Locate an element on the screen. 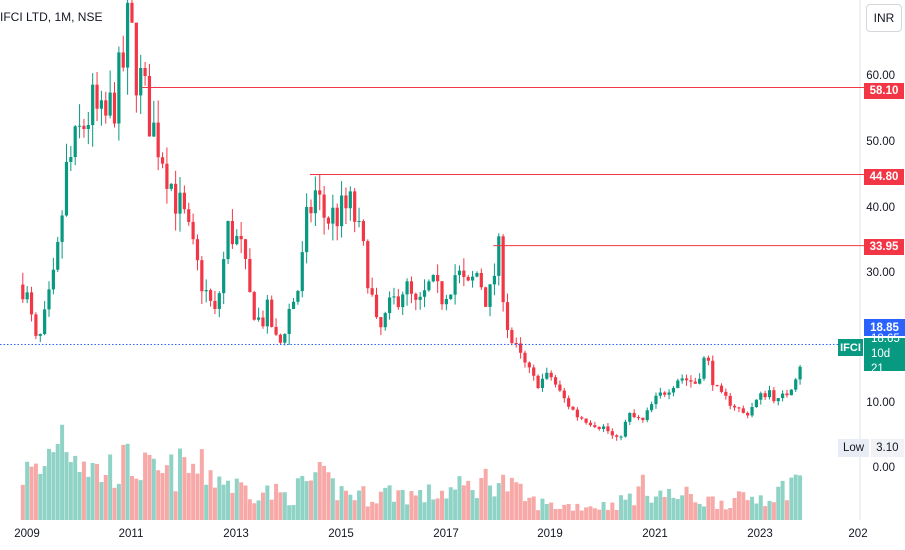  last-price-badge: 18.65 10d 21 is located at coordinates (884, 354).